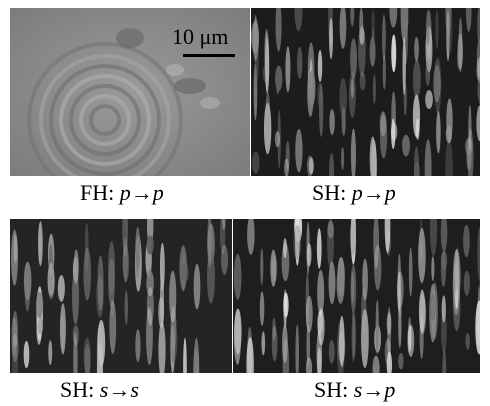 The height and width of the screenshot is (406, 490). What do you see at coordinates (200, 36) in the screenshot?
I see `scale-bar-label: 10 μm` at bounding box center [200, 36].